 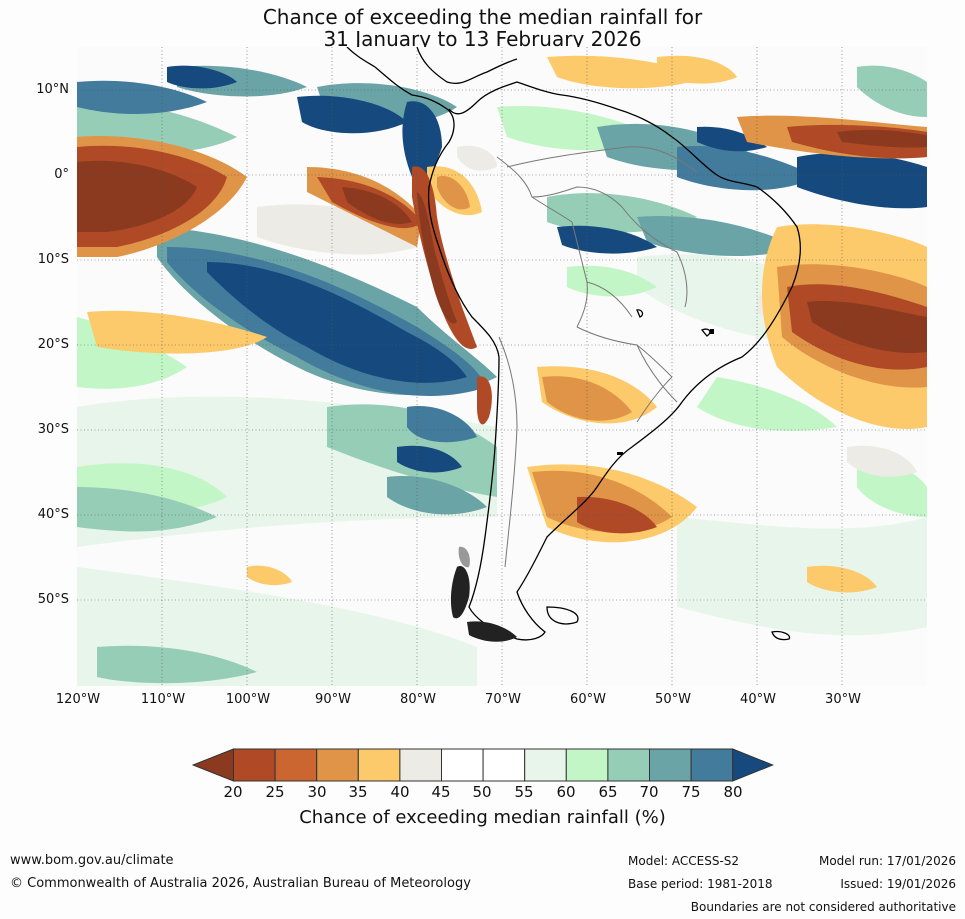 I want to click on lon-label-120w: 120°W, so click(x=78, y=699).